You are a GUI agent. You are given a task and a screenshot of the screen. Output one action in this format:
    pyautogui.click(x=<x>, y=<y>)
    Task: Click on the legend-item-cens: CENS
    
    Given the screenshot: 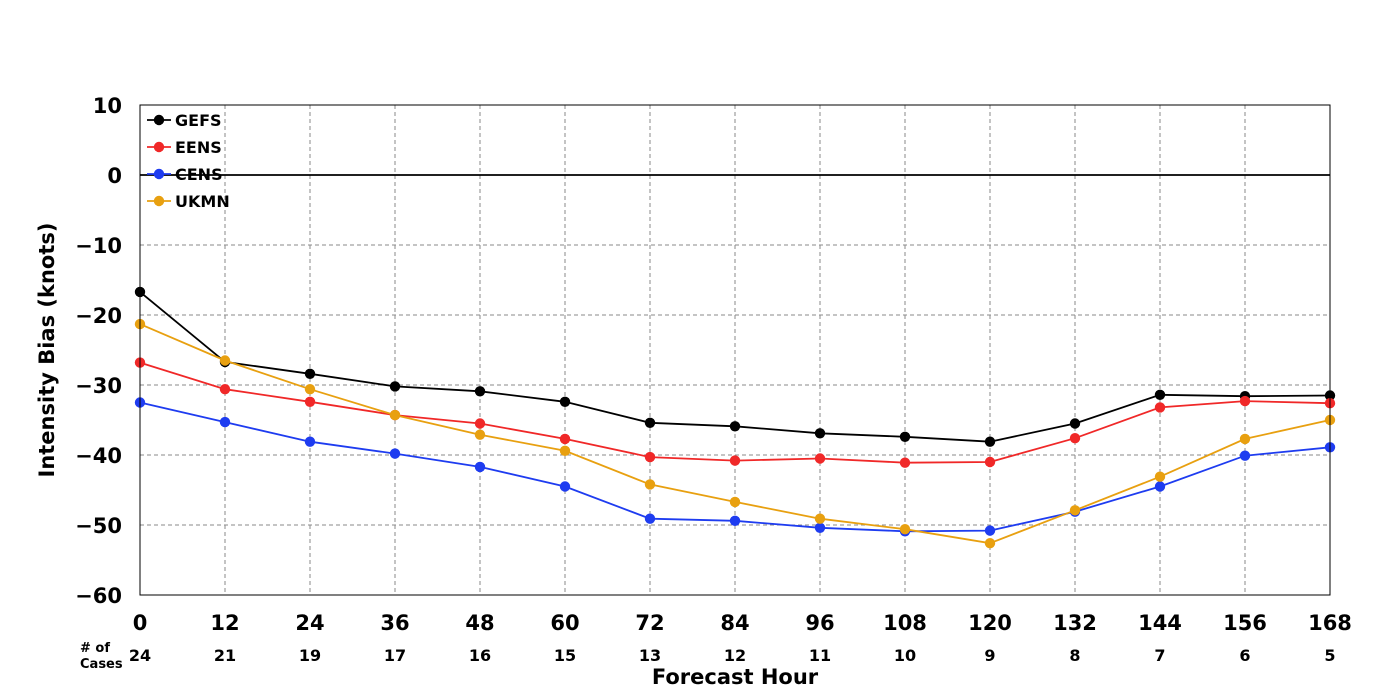 What is the action you would take?
    pyautogui.click(x=185, y=174)
    